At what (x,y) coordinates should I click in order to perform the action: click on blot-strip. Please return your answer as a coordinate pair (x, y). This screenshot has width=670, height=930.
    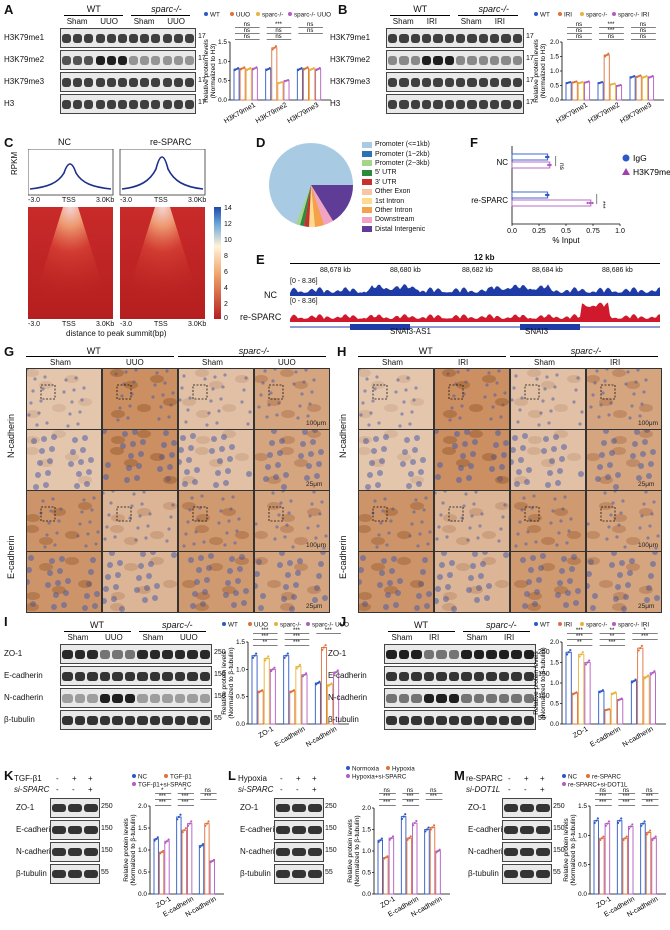
    Looking at the image, I should click on (75, 830).